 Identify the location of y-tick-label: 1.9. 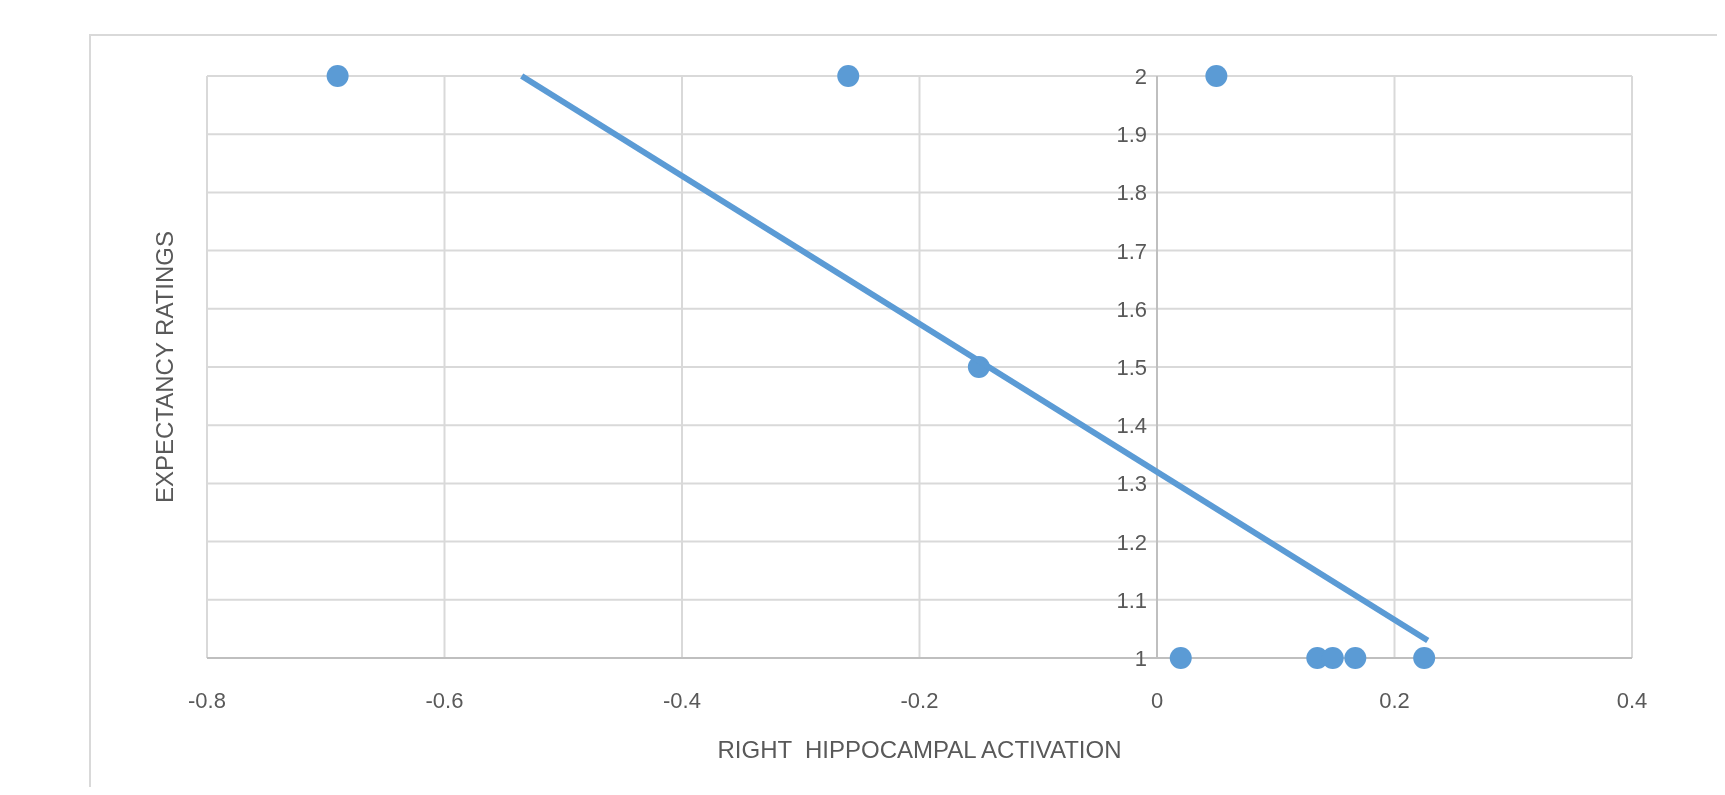
(1131, 135).